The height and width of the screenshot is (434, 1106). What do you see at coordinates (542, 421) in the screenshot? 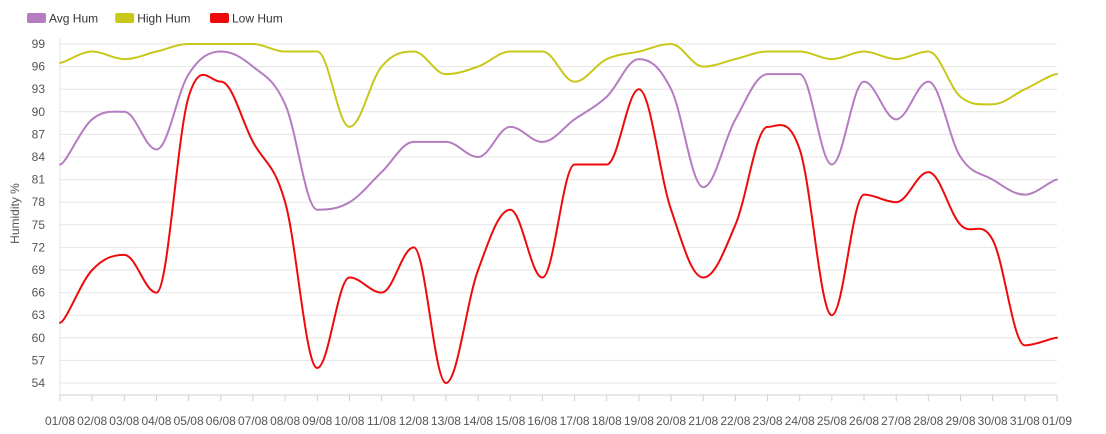
I see `x-tick-label: 16/08` at bounding box center [542, 421].